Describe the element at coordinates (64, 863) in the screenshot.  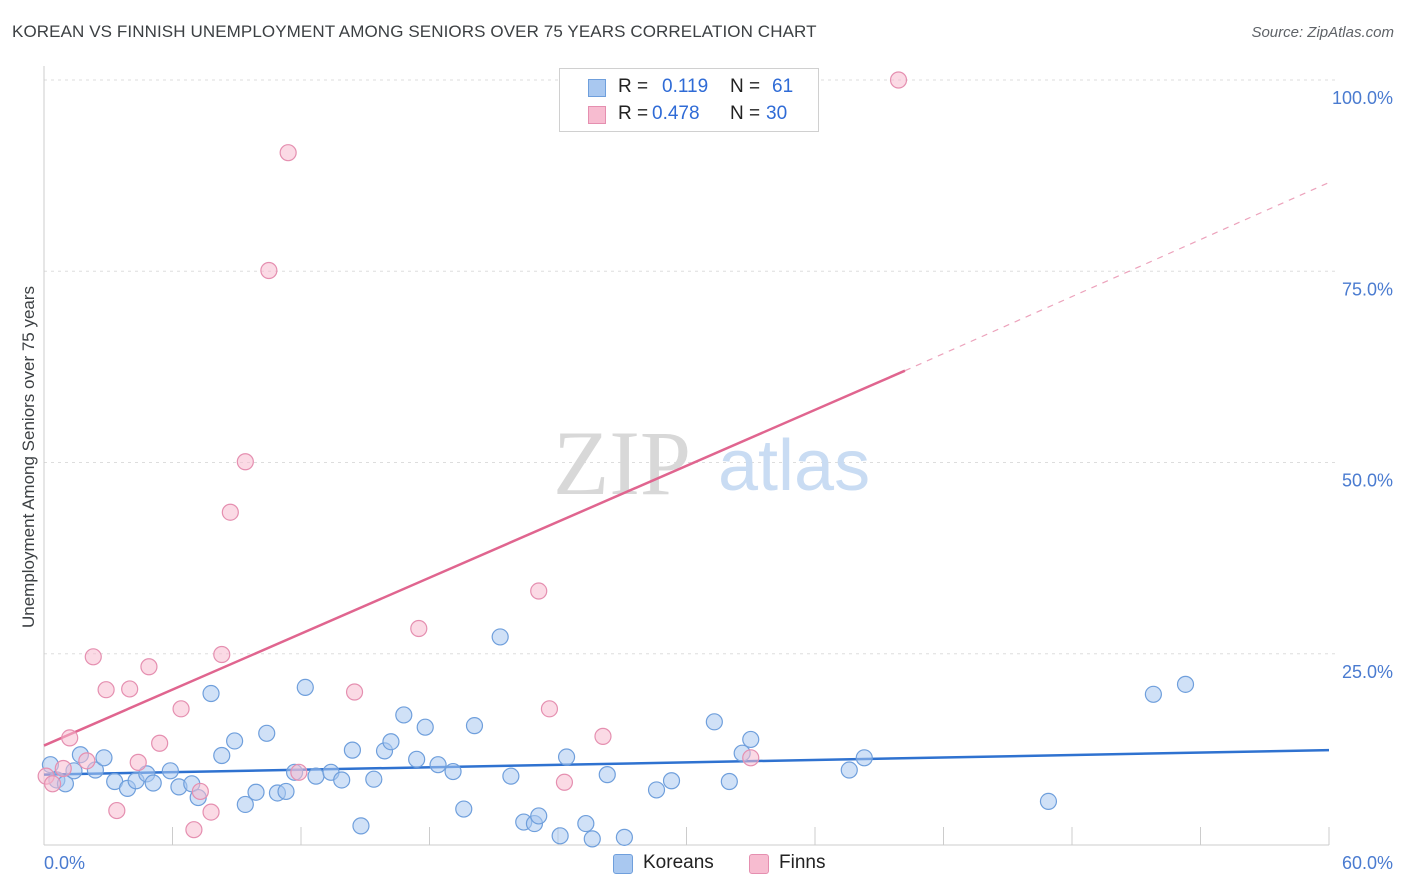
I see `x-tick-label-min: 0.0%` at that location.